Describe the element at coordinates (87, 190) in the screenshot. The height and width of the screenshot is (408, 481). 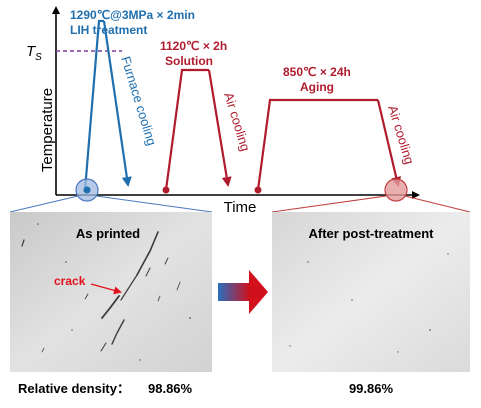
I see `start-dot` at that location.